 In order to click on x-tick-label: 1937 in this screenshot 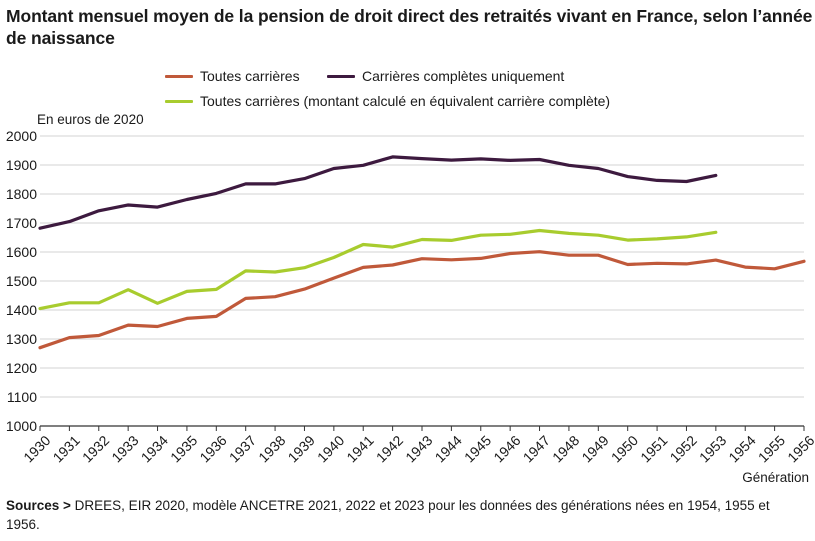, I will do `click(242, 448)`.